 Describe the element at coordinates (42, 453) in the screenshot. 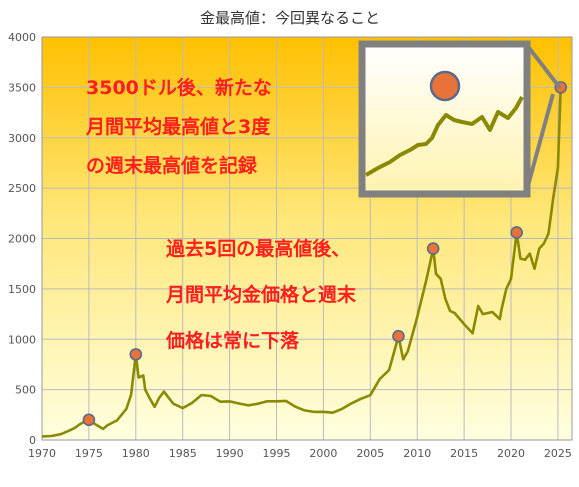

I see `x-tick-label: 1970` at that location.